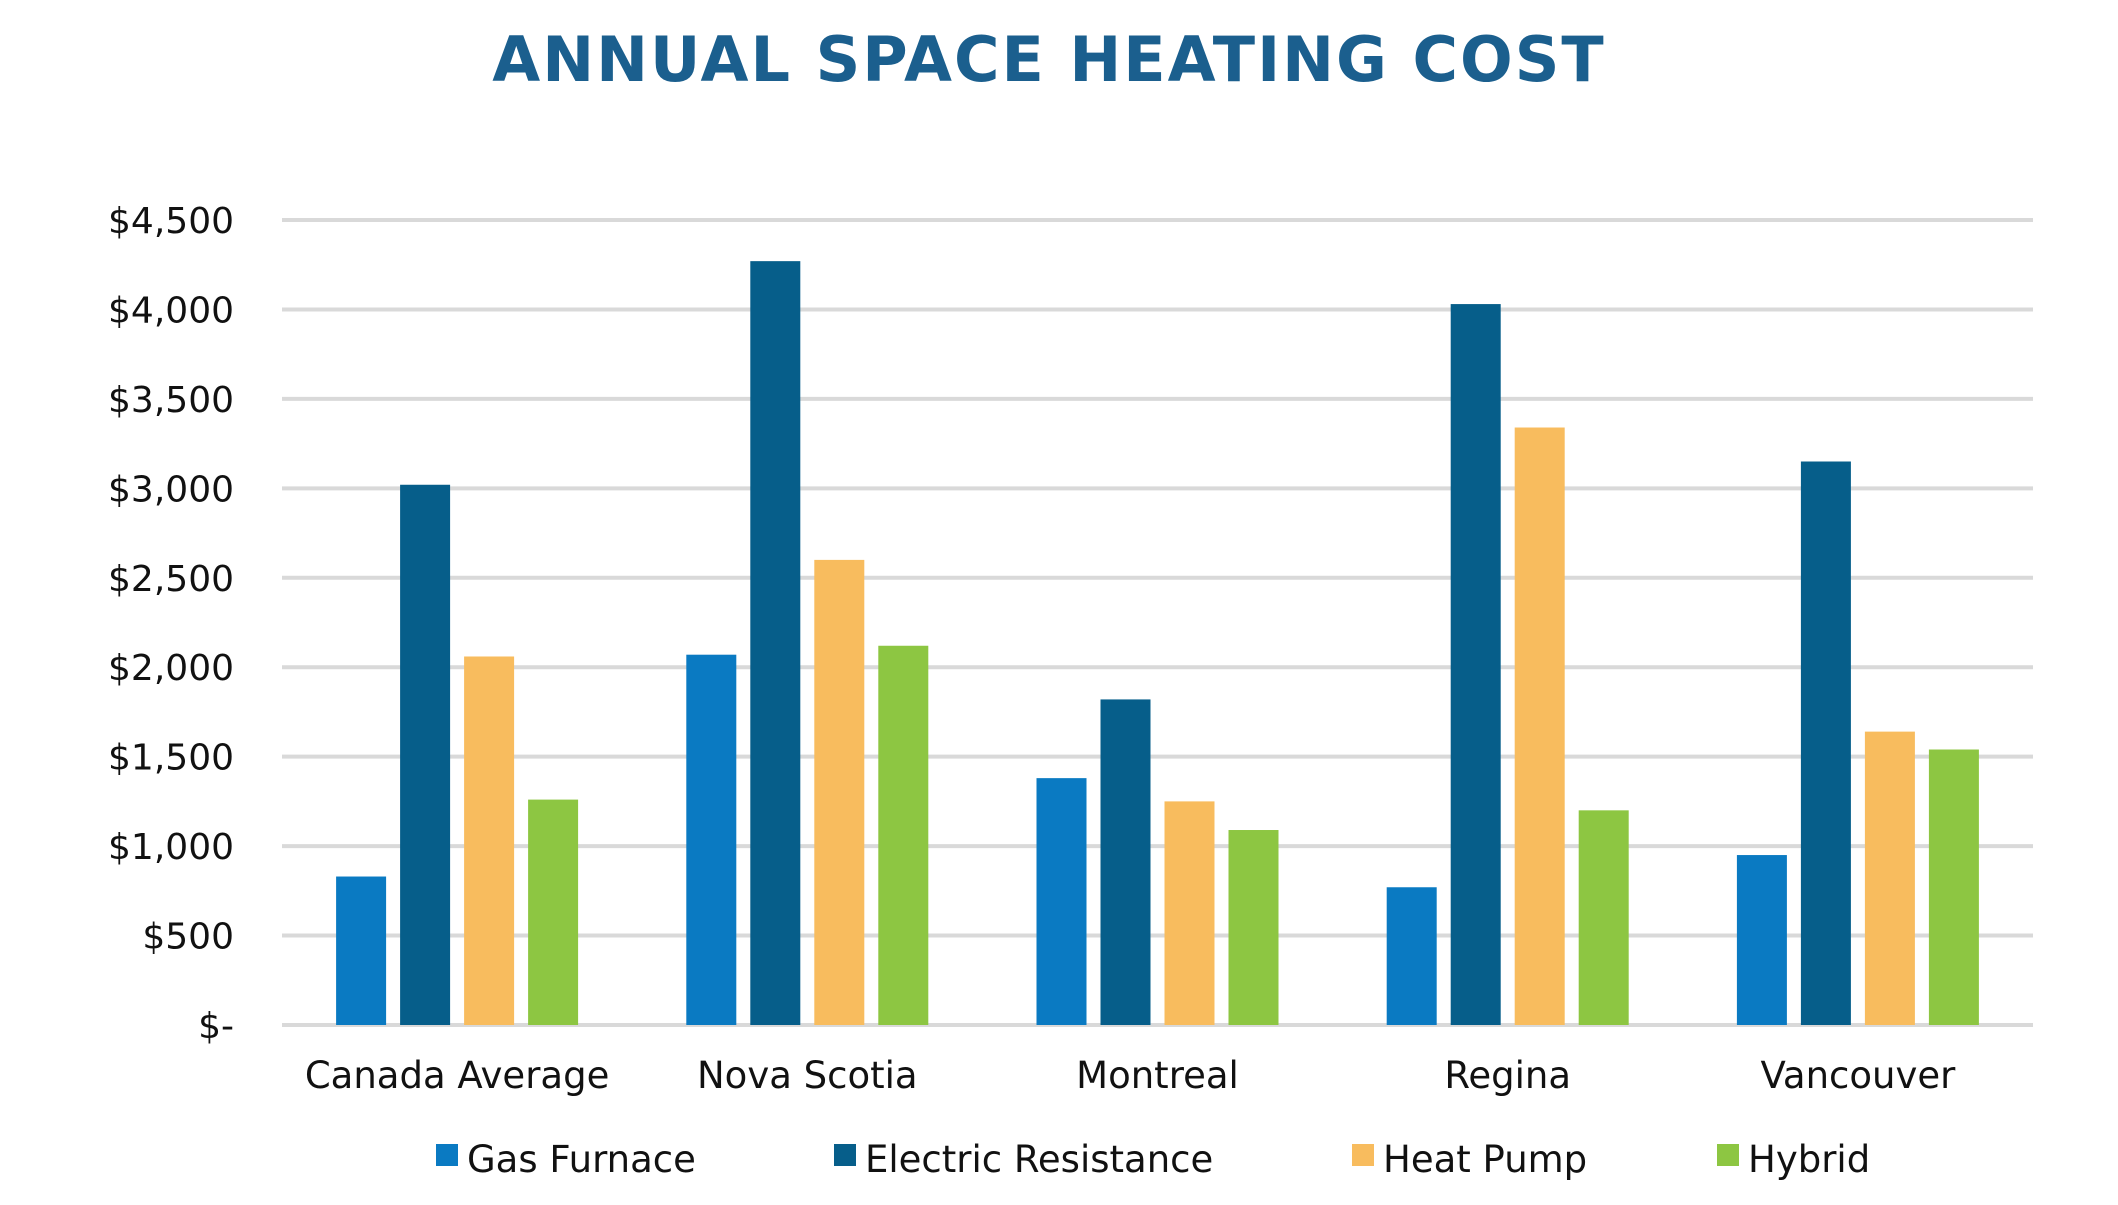  Describe the element at coordinates (1039, 1159) in the screenshot. I see `legend-label: Electric Resistance` at that location.